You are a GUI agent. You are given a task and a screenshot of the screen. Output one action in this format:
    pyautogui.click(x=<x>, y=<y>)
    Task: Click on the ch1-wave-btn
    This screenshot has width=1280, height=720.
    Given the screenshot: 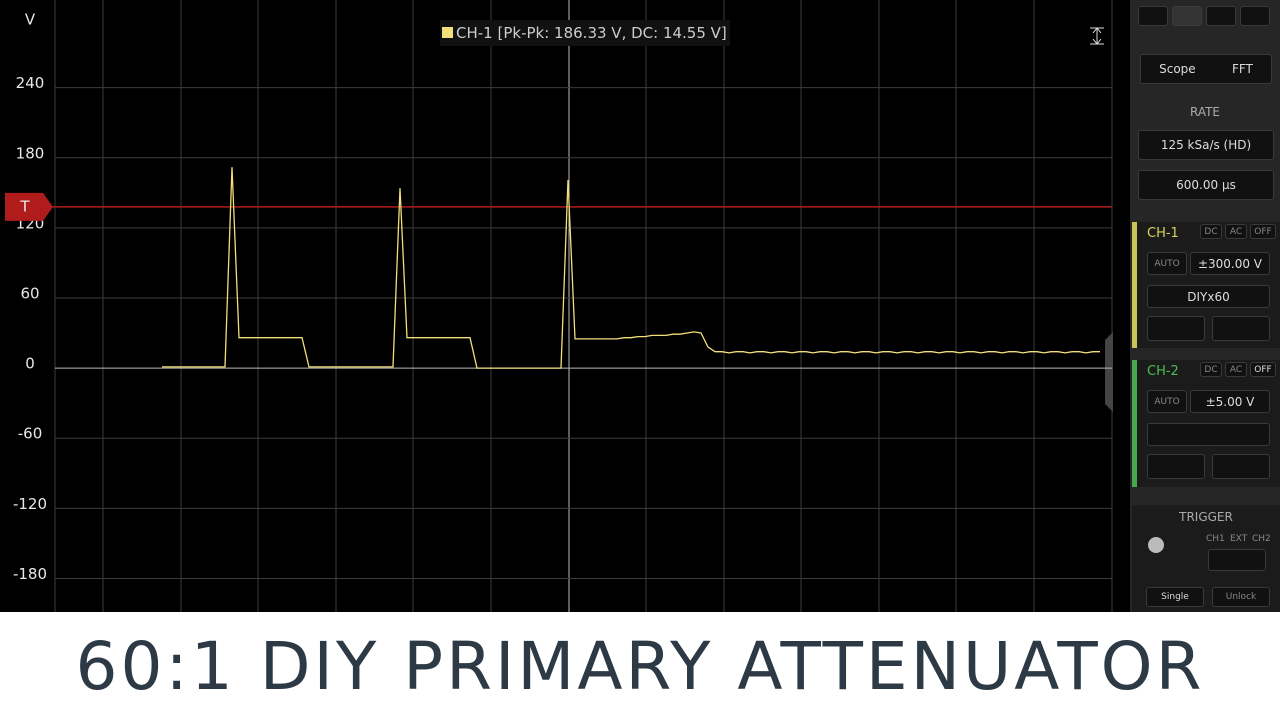 What is the action you would take?
    pyautogui.click(x=1176, y=328)
    